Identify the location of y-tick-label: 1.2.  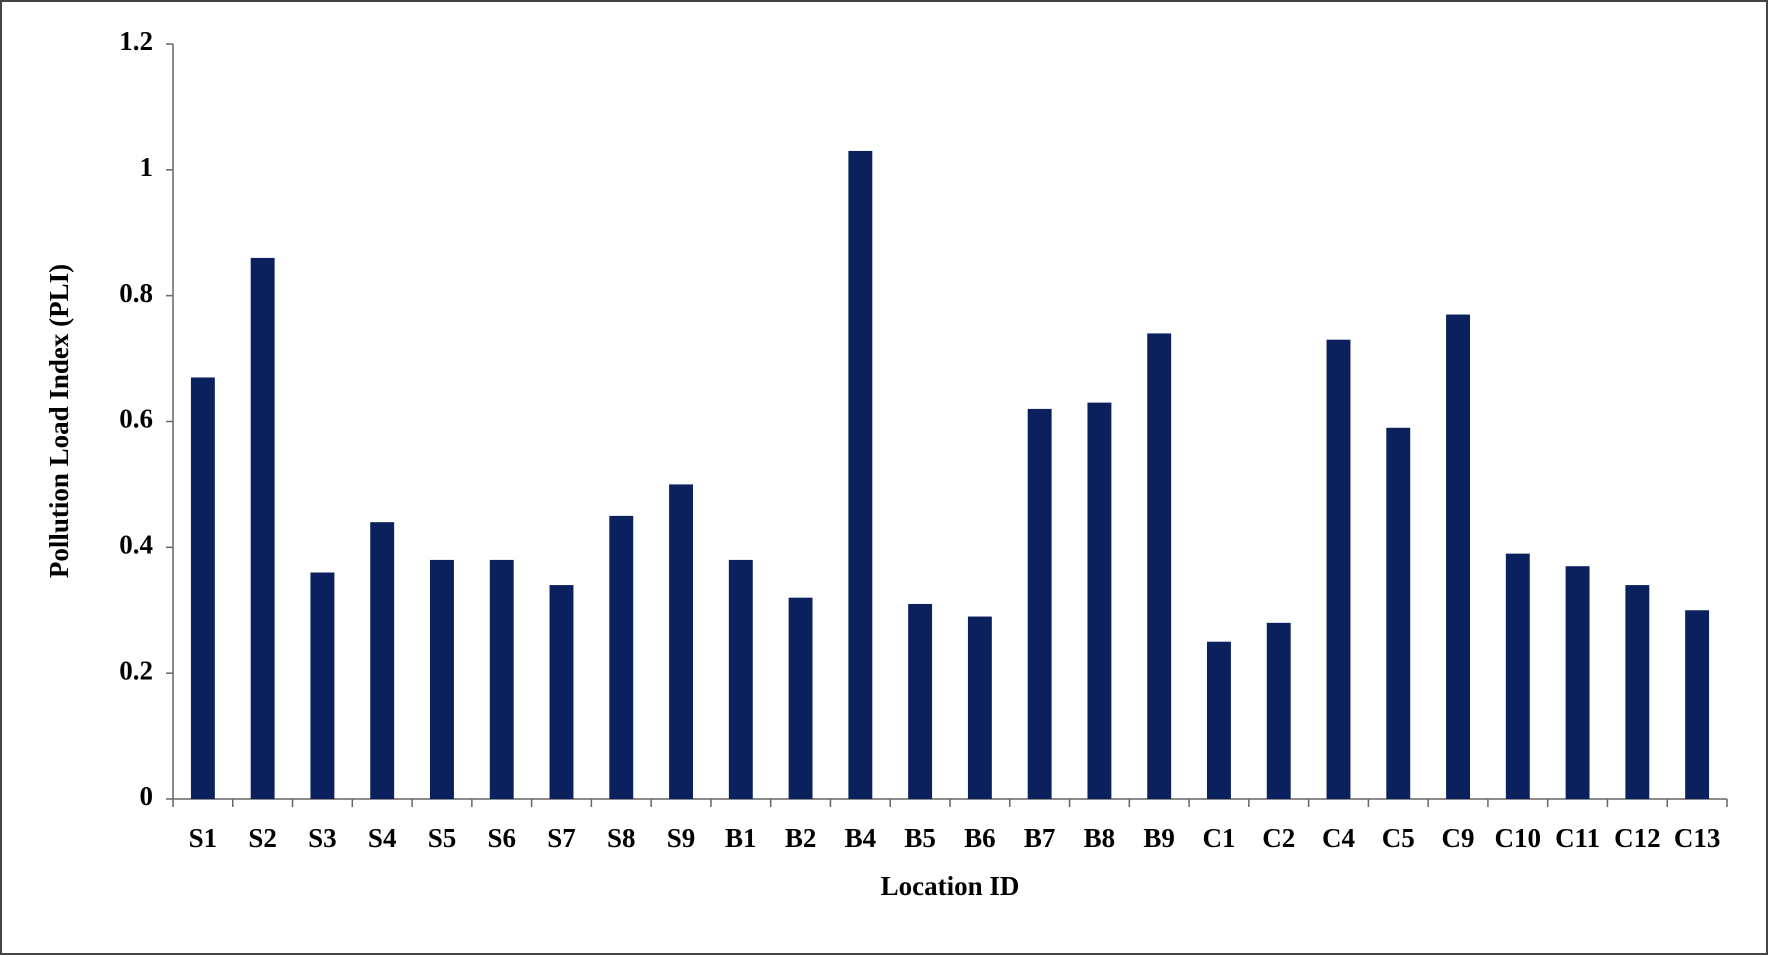
(136, 41).